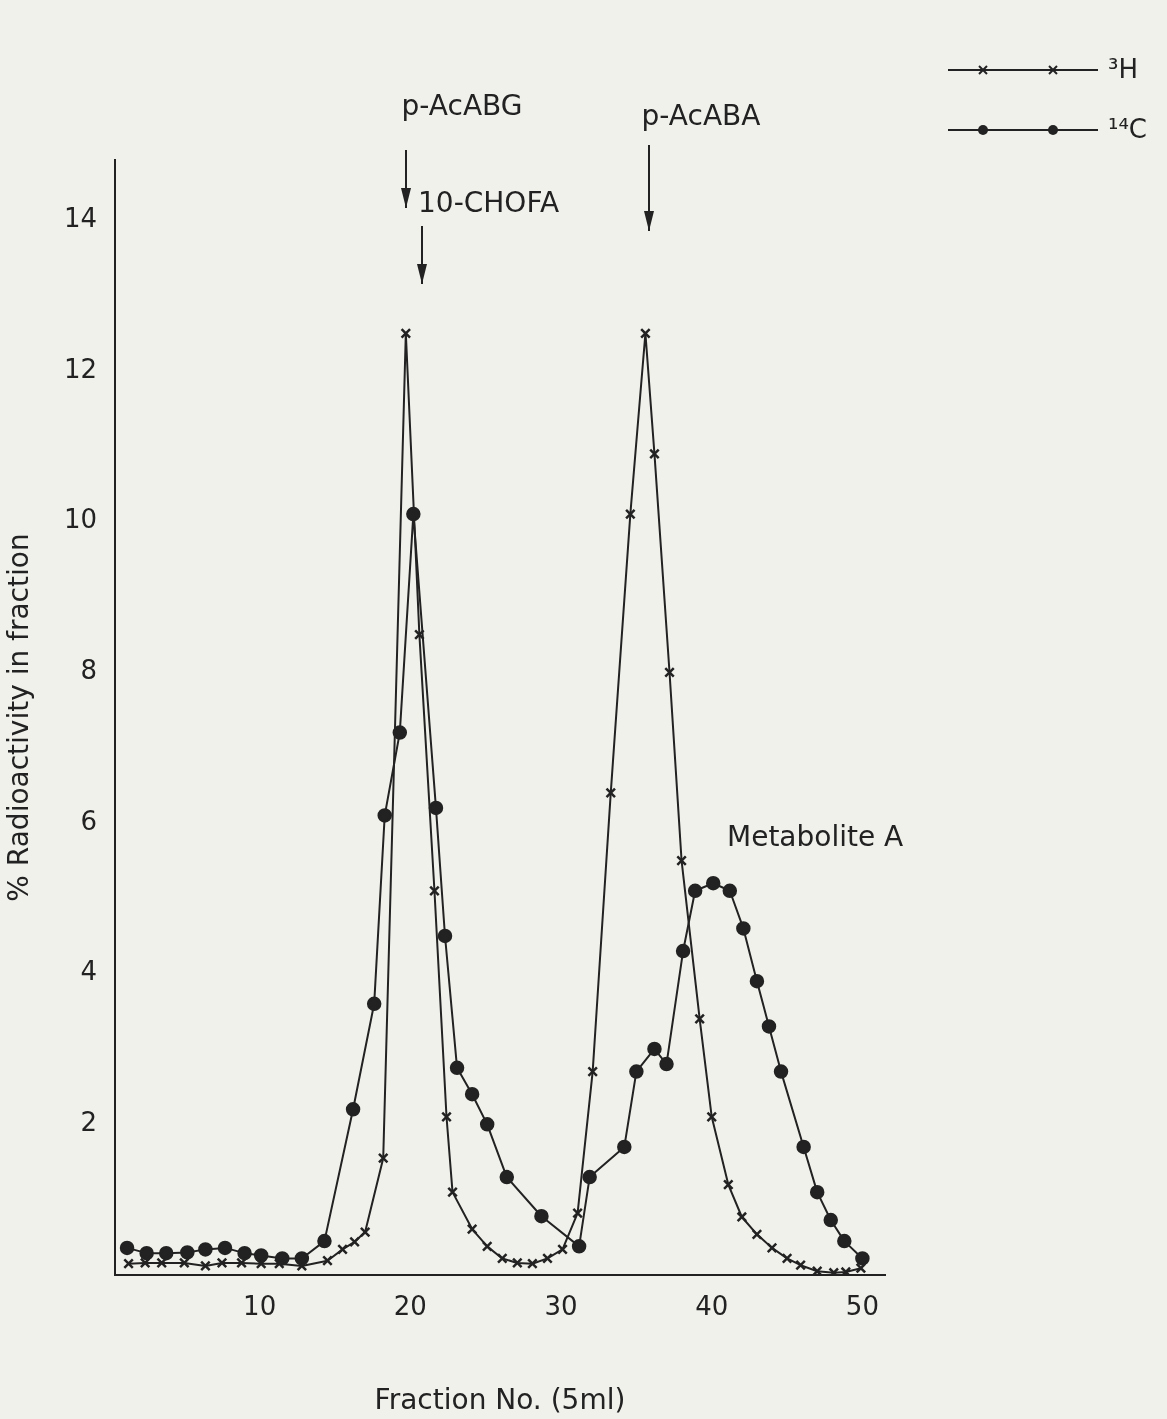 The height and width of the screenshot is (1419, 1167). What do you see at coordinates (19, 717) in the screenshot?
I see `y-axis-title: % Radioactivity in fraction` at bounding box center [19, 717].